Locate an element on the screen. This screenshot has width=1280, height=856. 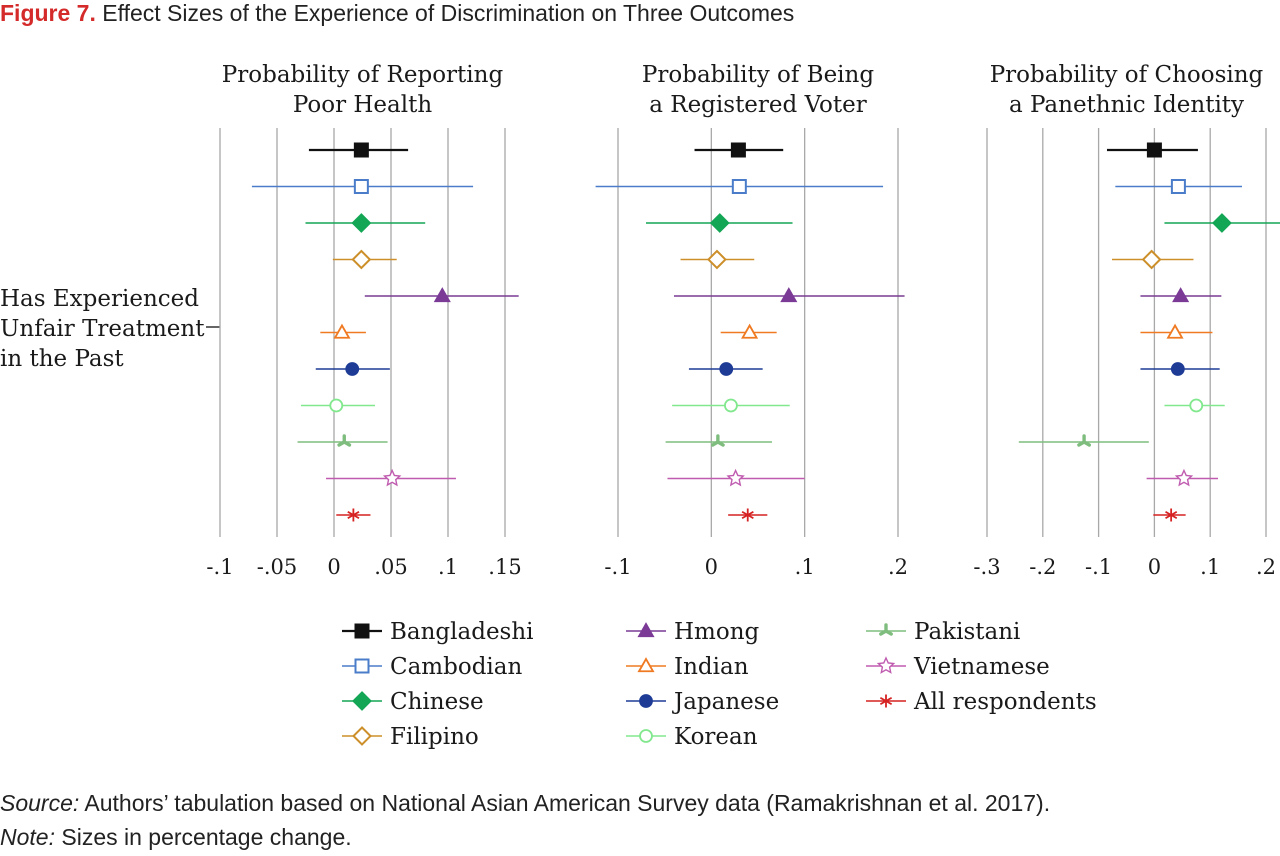
legend-label: Cambodian is located at coordinates (456, 667).